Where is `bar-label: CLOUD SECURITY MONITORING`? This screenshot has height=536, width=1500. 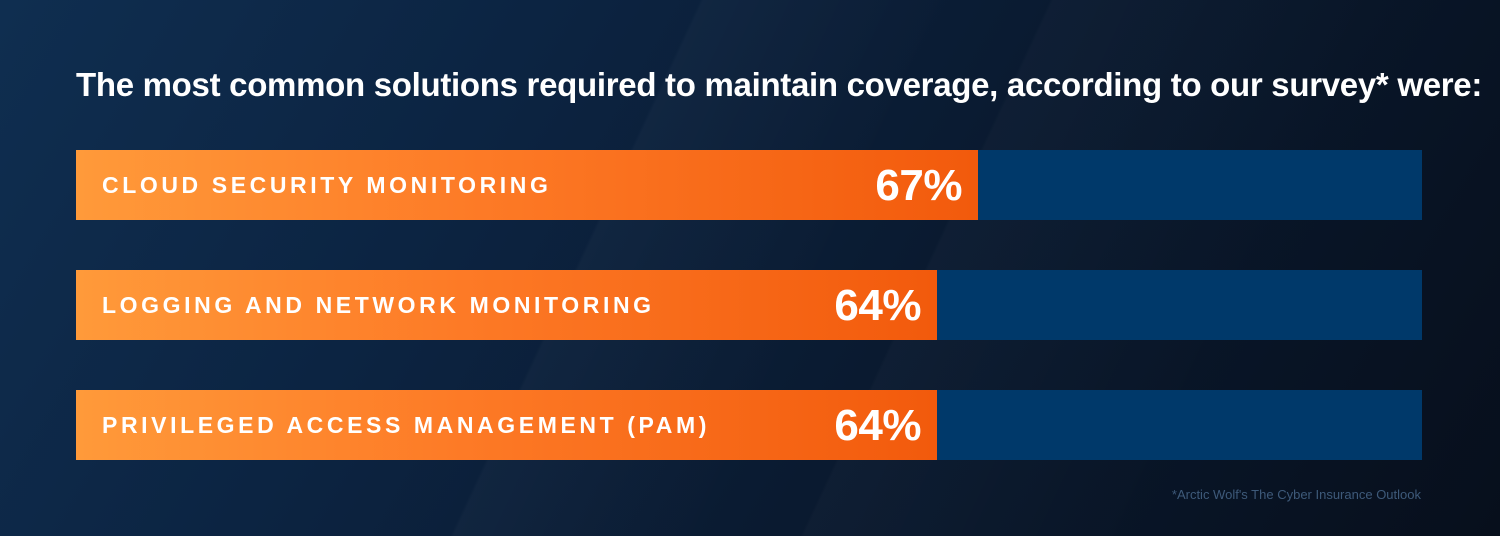
bar-label: CLOUD SECURITY MONITORING is located at coordinates (327, 185).